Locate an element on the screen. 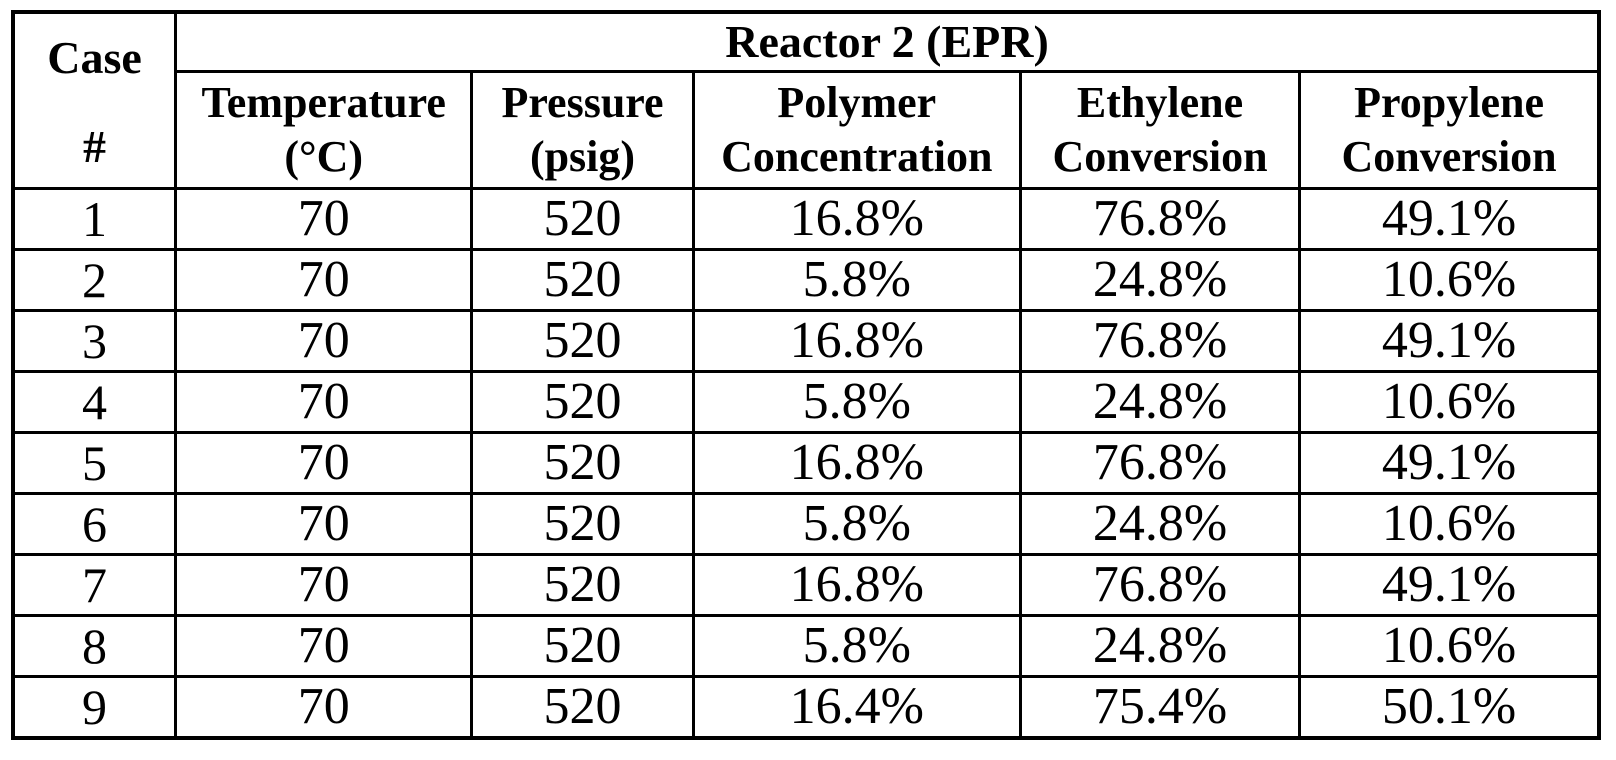 Image resolution: width=1616 pixels, height=760 pixels. group-header-reactor-2-epr: Reactor 2 (EPR) is located at coordinates (887, 41).